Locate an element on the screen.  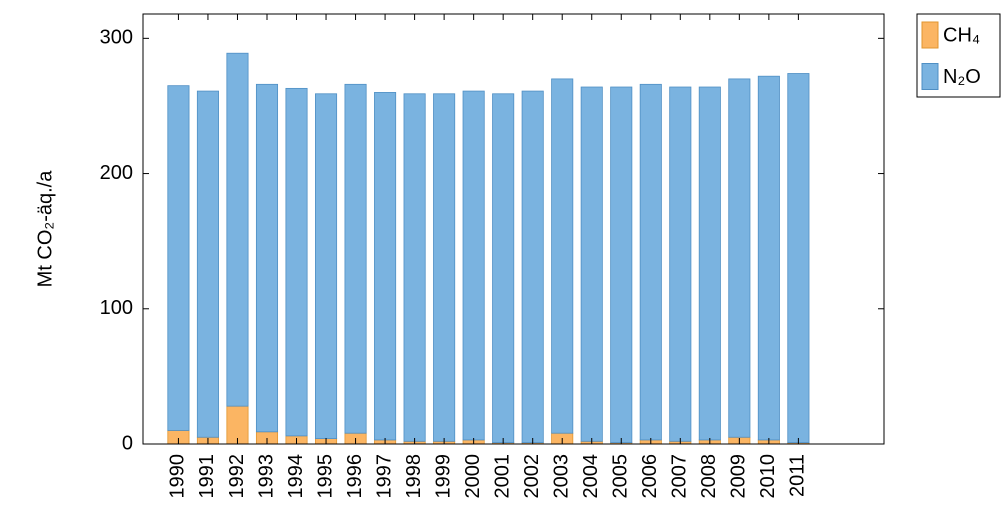
x-tick-label: 2000 is located at coordinates (473, 476).